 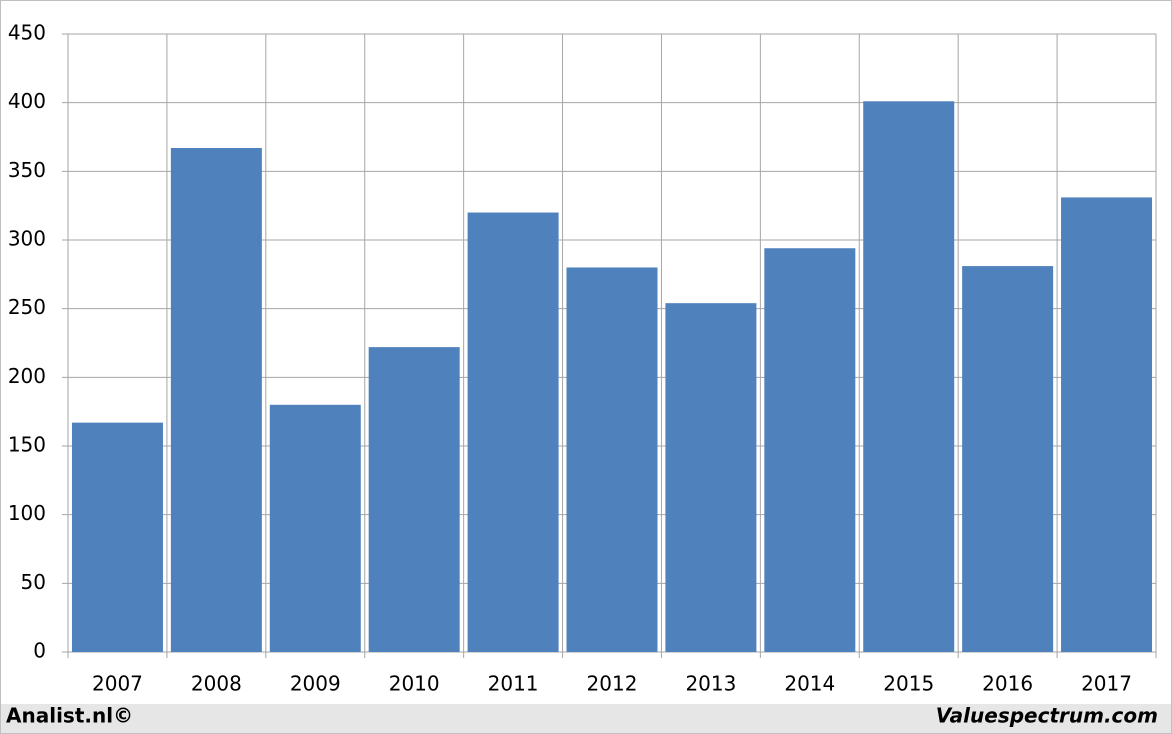 I want to click on y-tick-label: 200, so click(x=27, y=376).